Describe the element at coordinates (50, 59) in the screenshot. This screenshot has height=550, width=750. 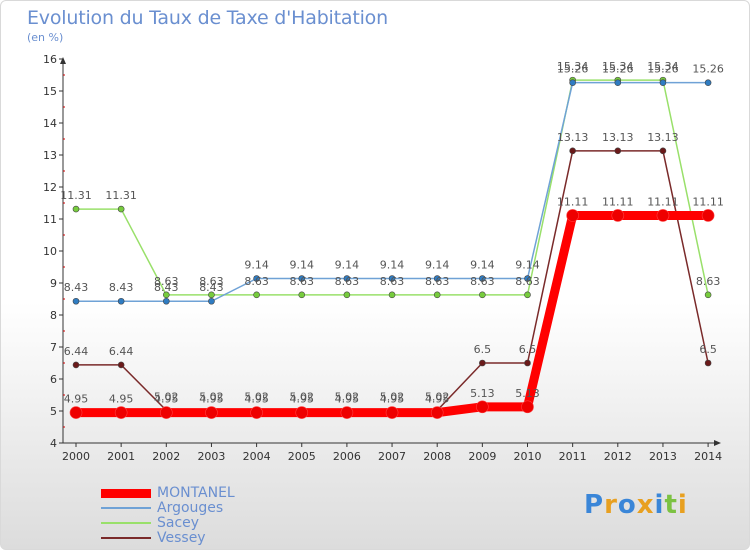
I see `y-tick-label: 16` at that location.